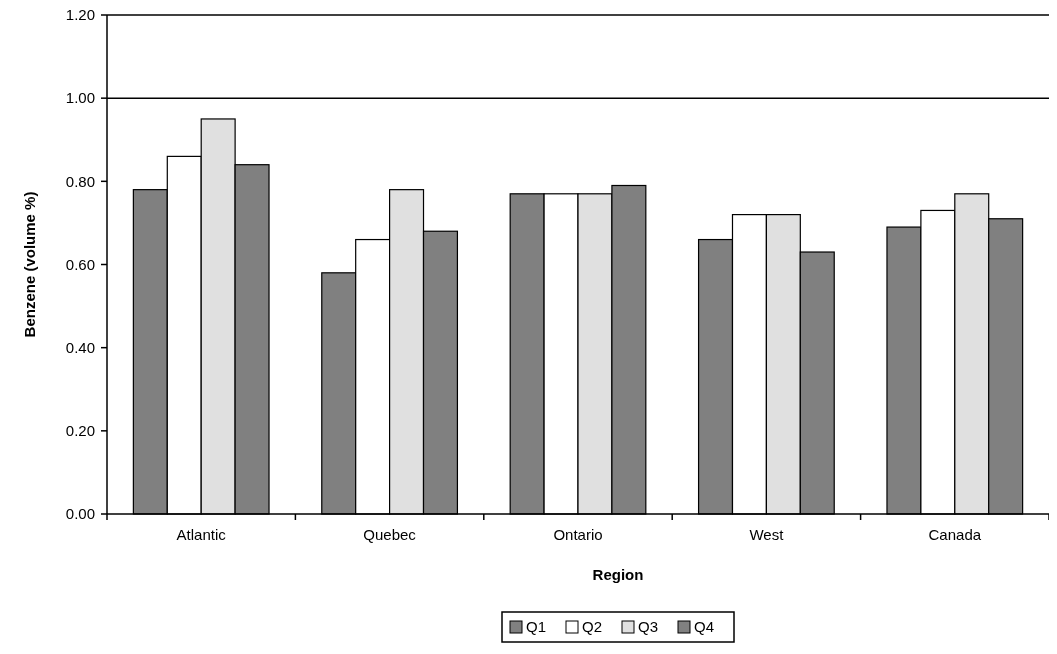 The image size is (1057, 654). I want to click on x-tick-label: Canada, so click(955, 534).